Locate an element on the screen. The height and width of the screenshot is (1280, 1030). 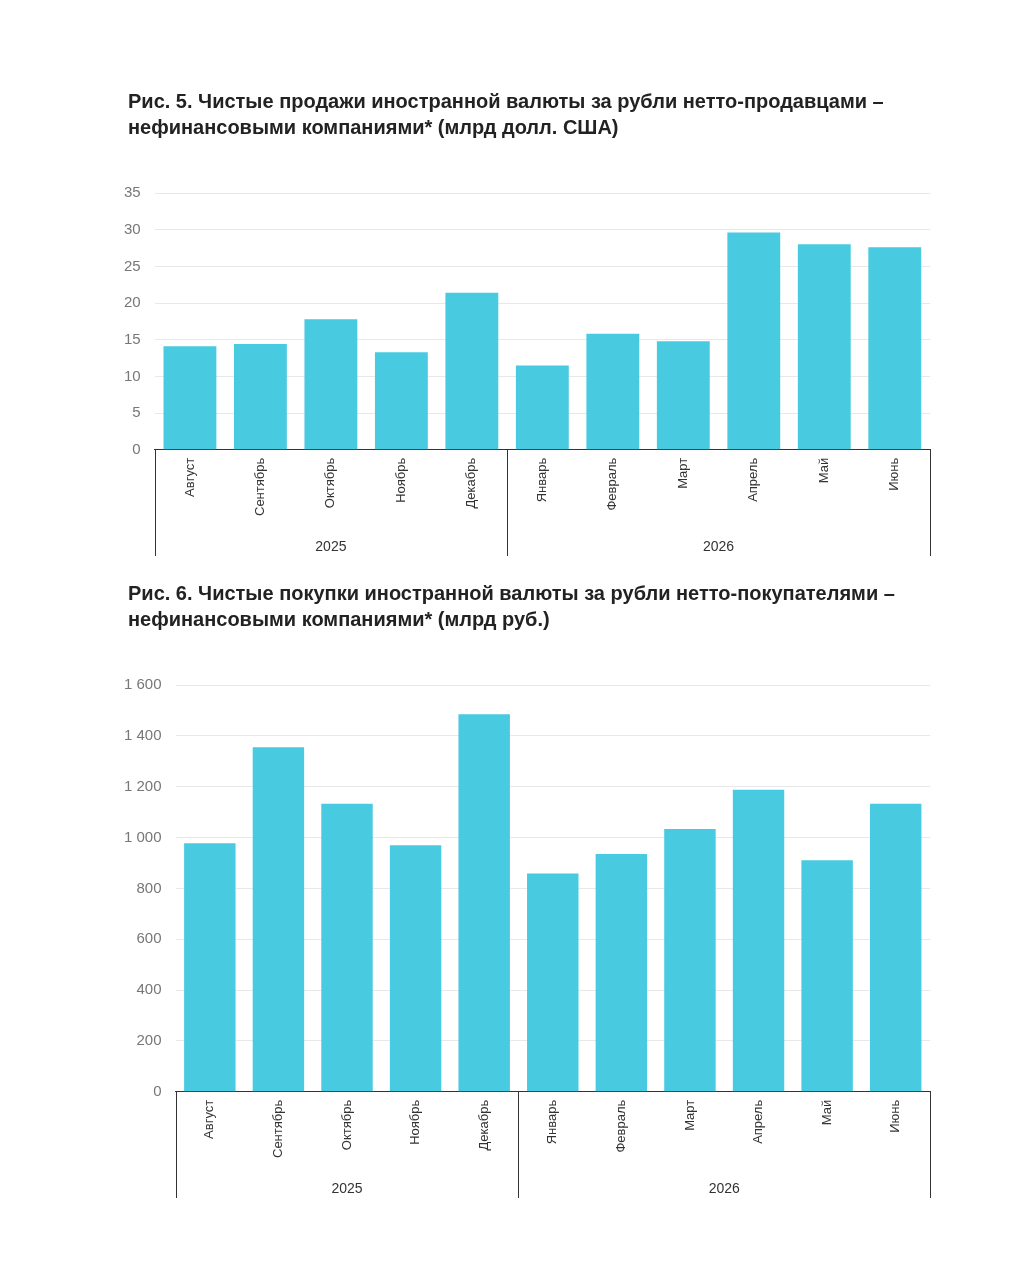
y-tick-label: 1 400 is located at coordinates (142, 734).